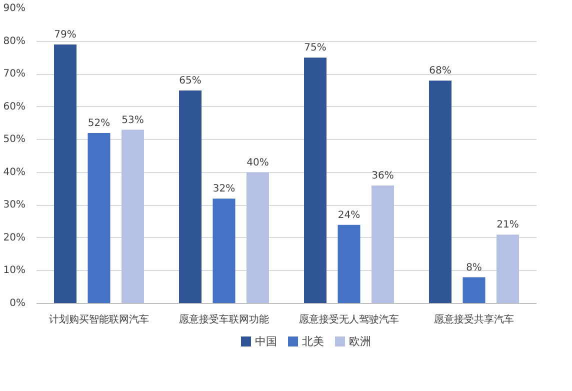  I want to click on data-label: 75%, so click(315, 48).